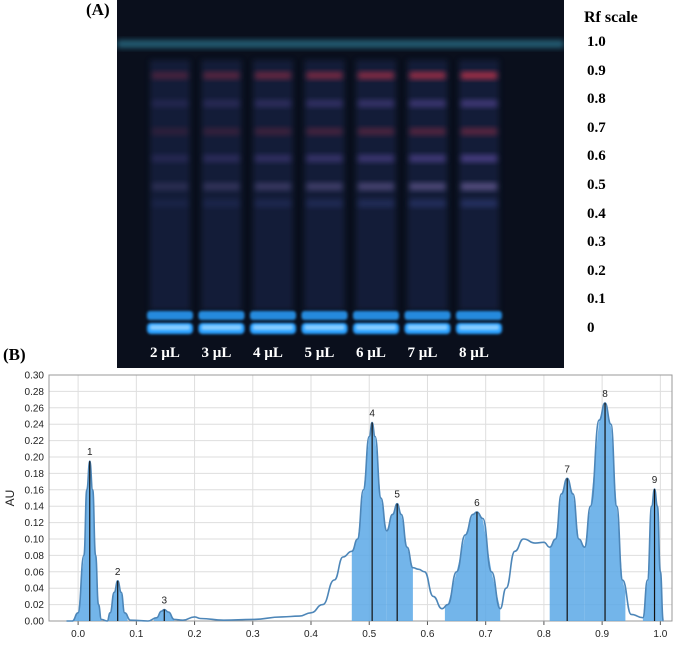 This screenshot has height=645, width=685. What do you see at coordinates (591, 328) in the screenshot?
I see `rf-tick-label: 0` at bounding box center [591, 328].